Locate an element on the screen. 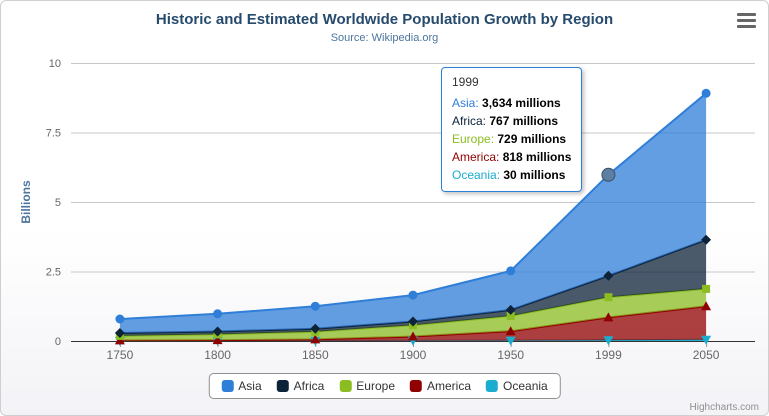 The height and width of the screenshot is (416, 769). y-tick-label-2.5: 2.5 is located at coordinates (53, 273).